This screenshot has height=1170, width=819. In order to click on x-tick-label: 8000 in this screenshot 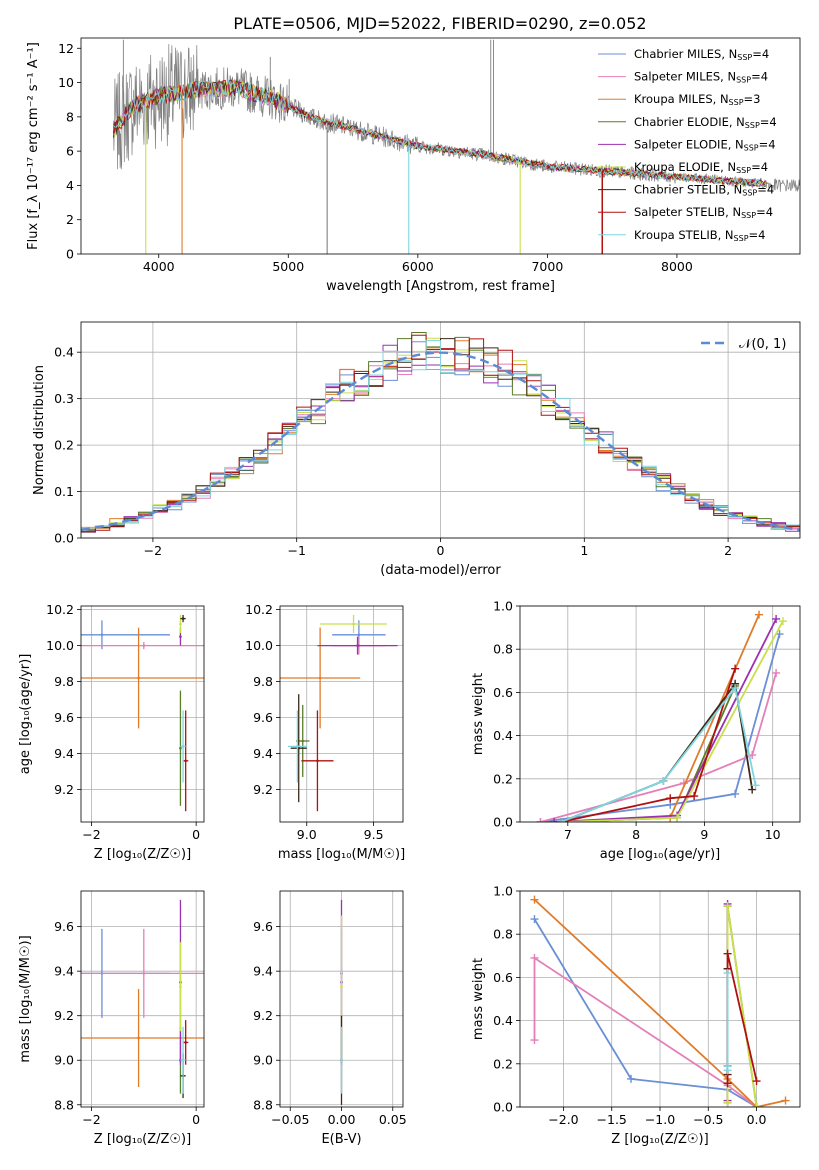, I will do `click(677, 266)`.